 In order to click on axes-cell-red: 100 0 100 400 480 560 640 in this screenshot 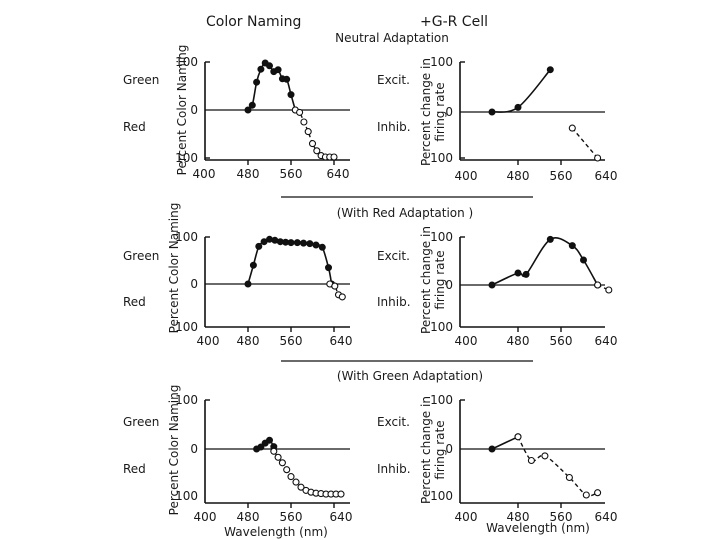, I will do `click(523, 289)`.